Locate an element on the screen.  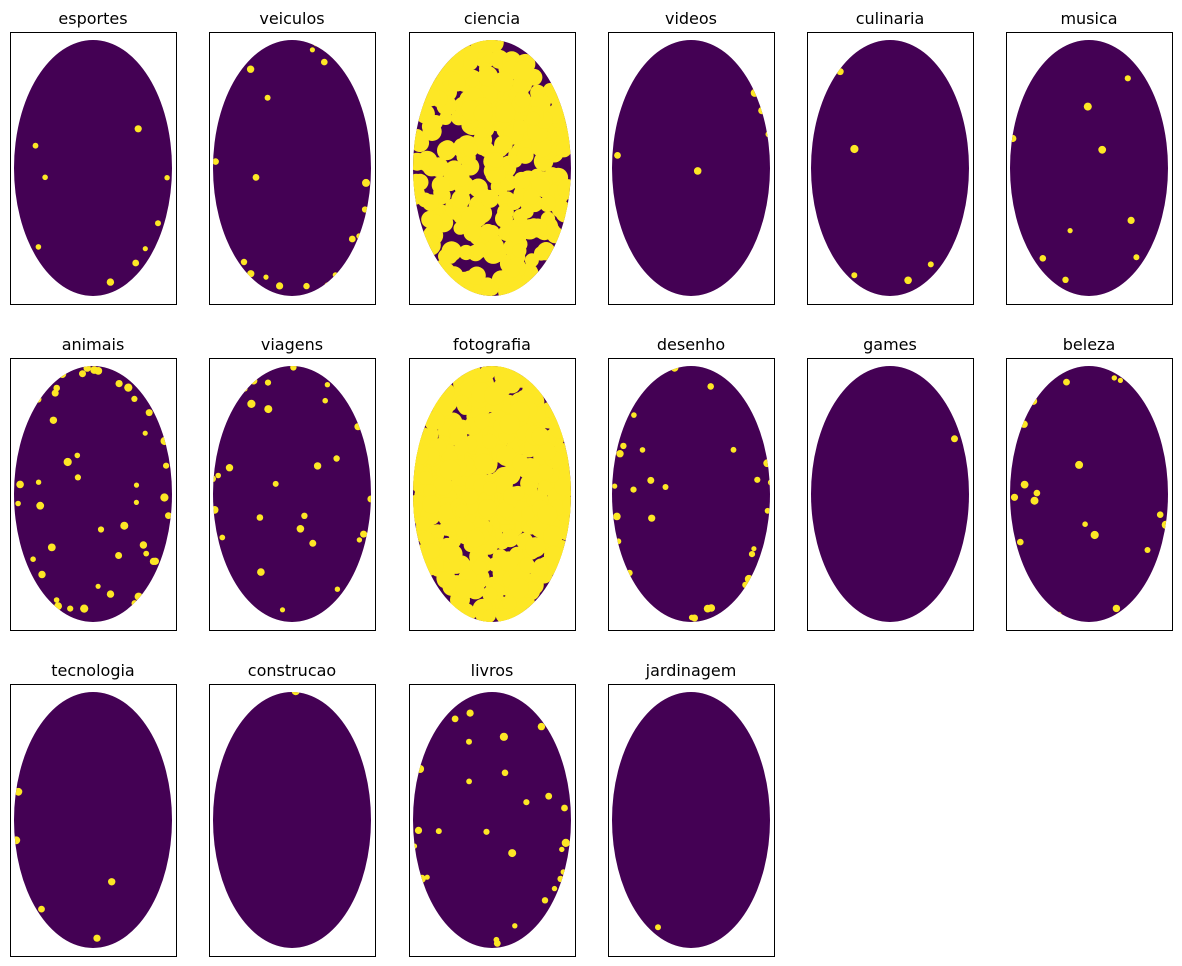
panel-musica: musica is located at coordinates (1089, 157).